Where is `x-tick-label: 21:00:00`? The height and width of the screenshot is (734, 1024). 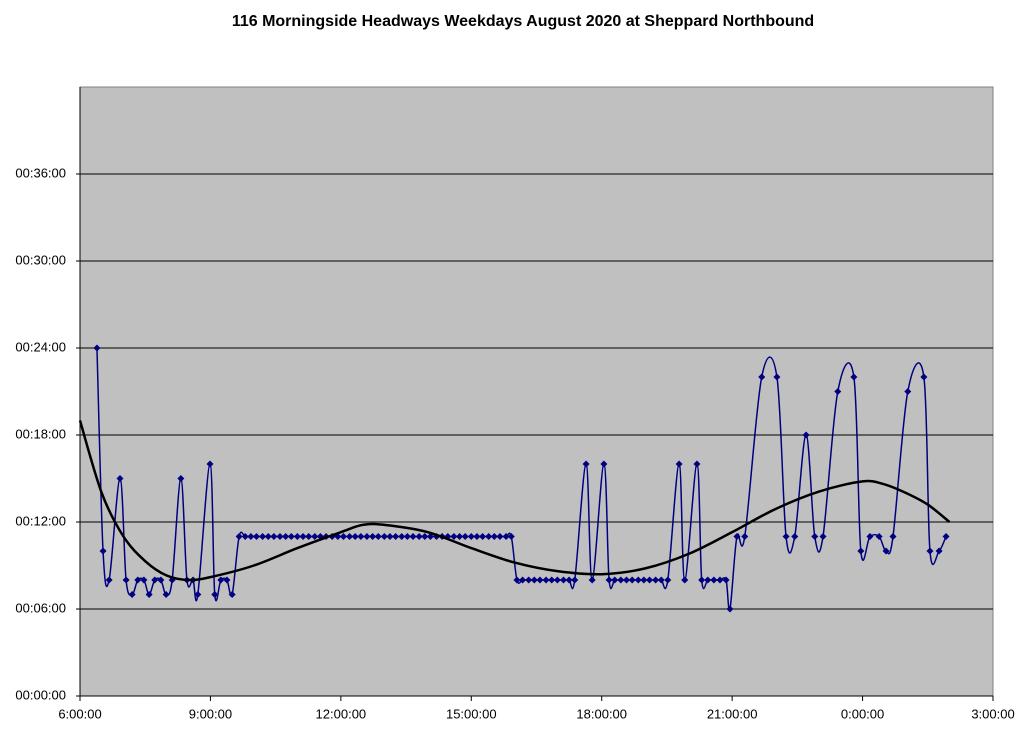
x-tick-label: 21:00:00 is located at coordinates (732, 713).